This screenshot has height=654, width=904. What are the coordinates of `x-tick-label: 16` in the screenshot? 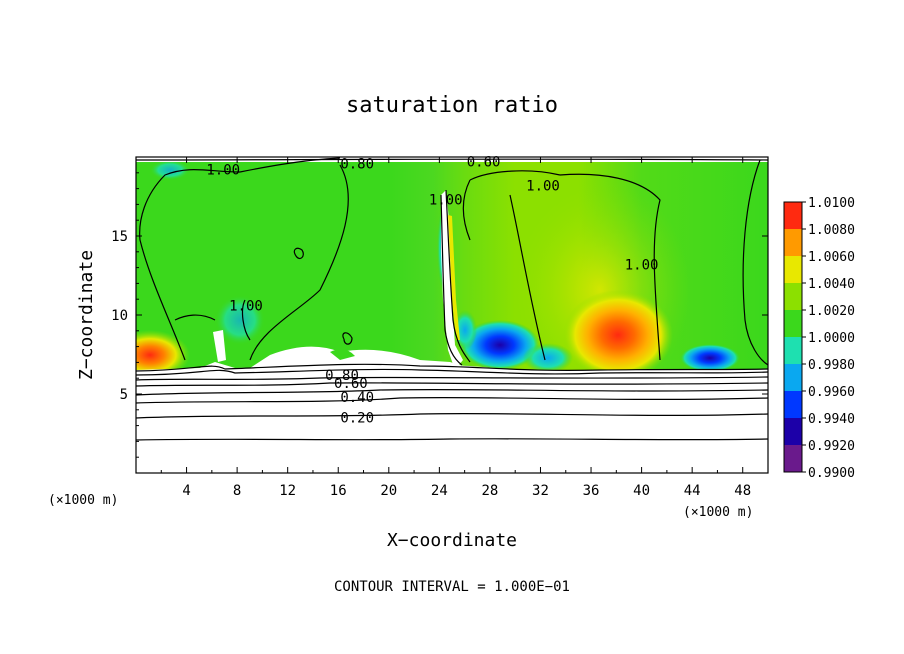 It's located at (338, 491).